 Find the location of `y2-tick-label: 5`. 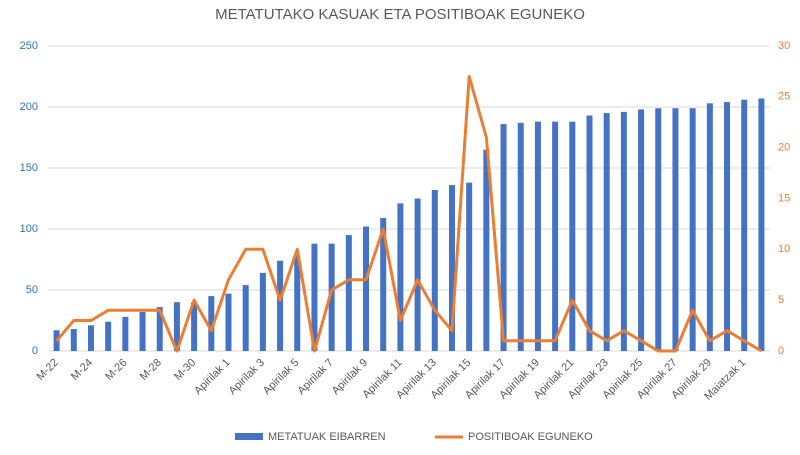

y2-tick-label: 5 is located at coordinates (781, 300).